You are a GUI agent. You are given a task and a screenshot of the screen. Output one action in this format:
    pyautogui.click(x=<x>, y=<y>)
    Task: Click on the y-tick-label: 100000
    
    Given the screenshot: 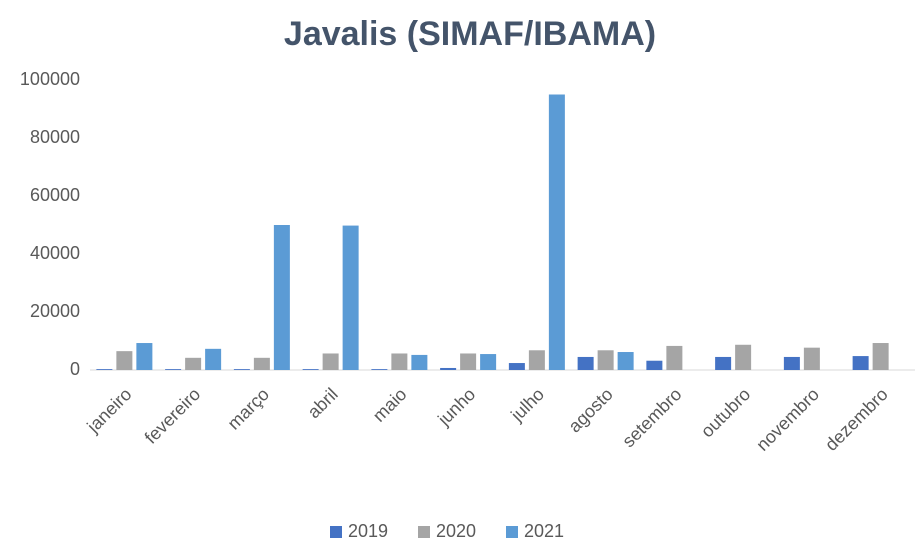 What is the action you would take?
    pyautogui.click(x=50, y=79)
    